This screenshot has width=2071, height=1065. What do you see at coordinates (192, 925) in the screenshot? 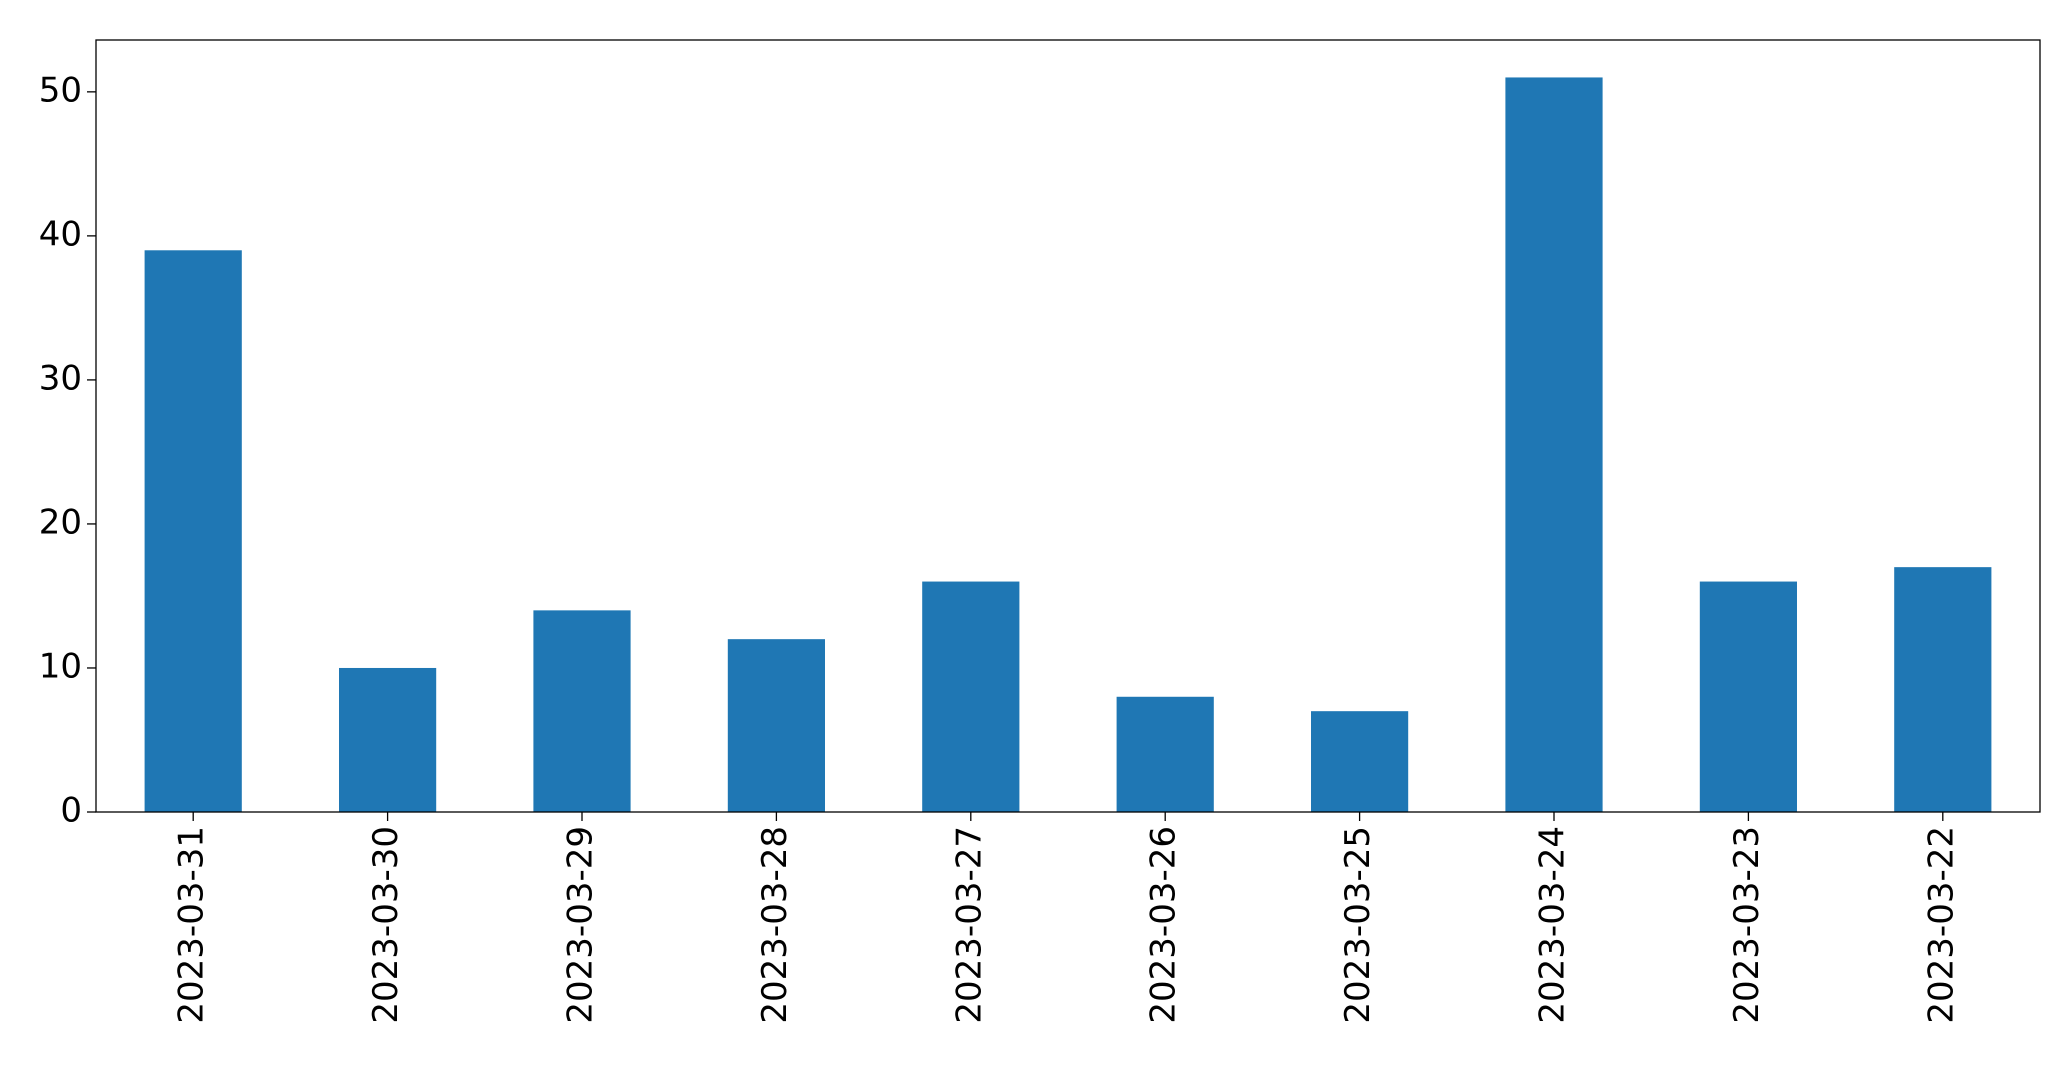
I see `x-tick-label: 2023-03-31` at bounding box center [192, 925].